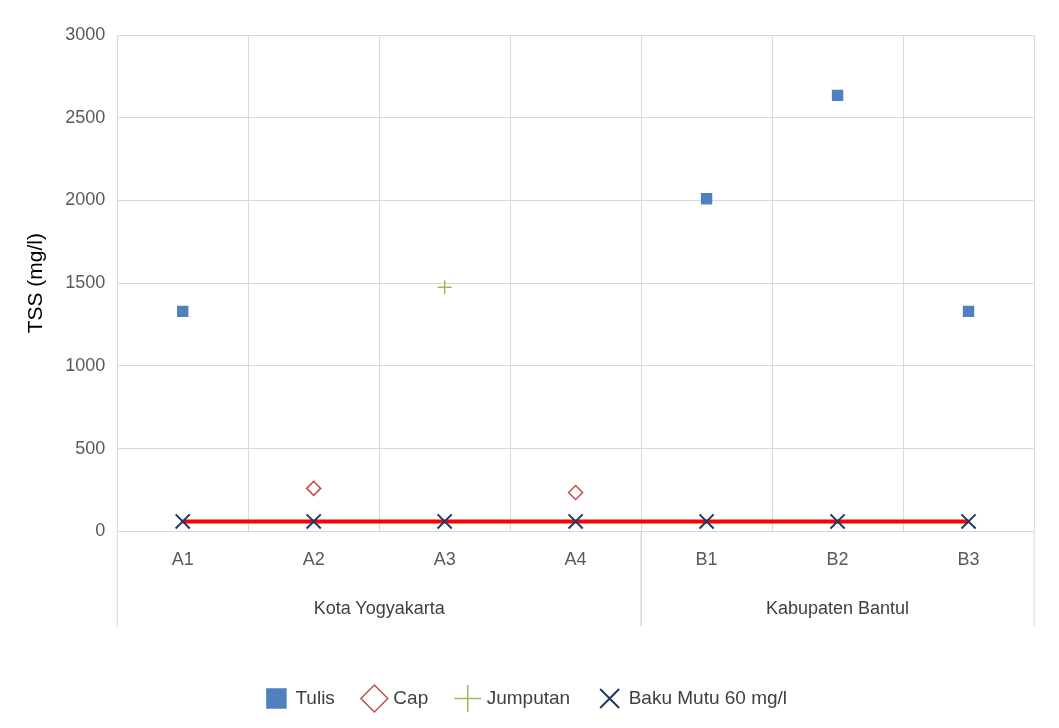 The width and height of the screenshot is (1059, 728). What do you see at coordinates (968, 559) in the screenshot?
I see `x-tick-label: B3` at bounding box center [968, 559].